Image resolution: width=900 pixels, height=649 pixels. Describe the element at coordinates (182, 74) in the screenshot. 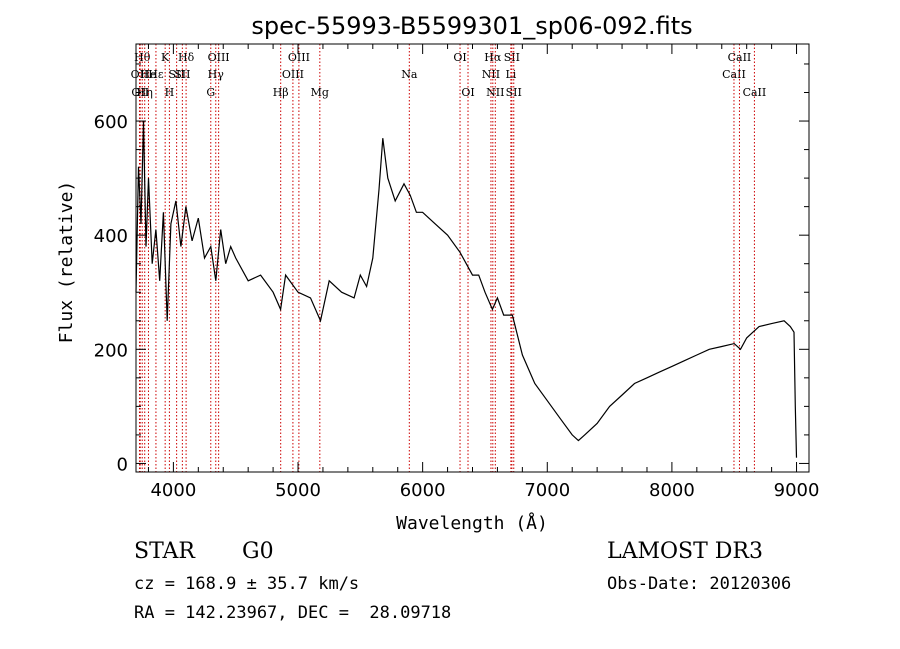

I see `marker-label-9: SII` at that location.